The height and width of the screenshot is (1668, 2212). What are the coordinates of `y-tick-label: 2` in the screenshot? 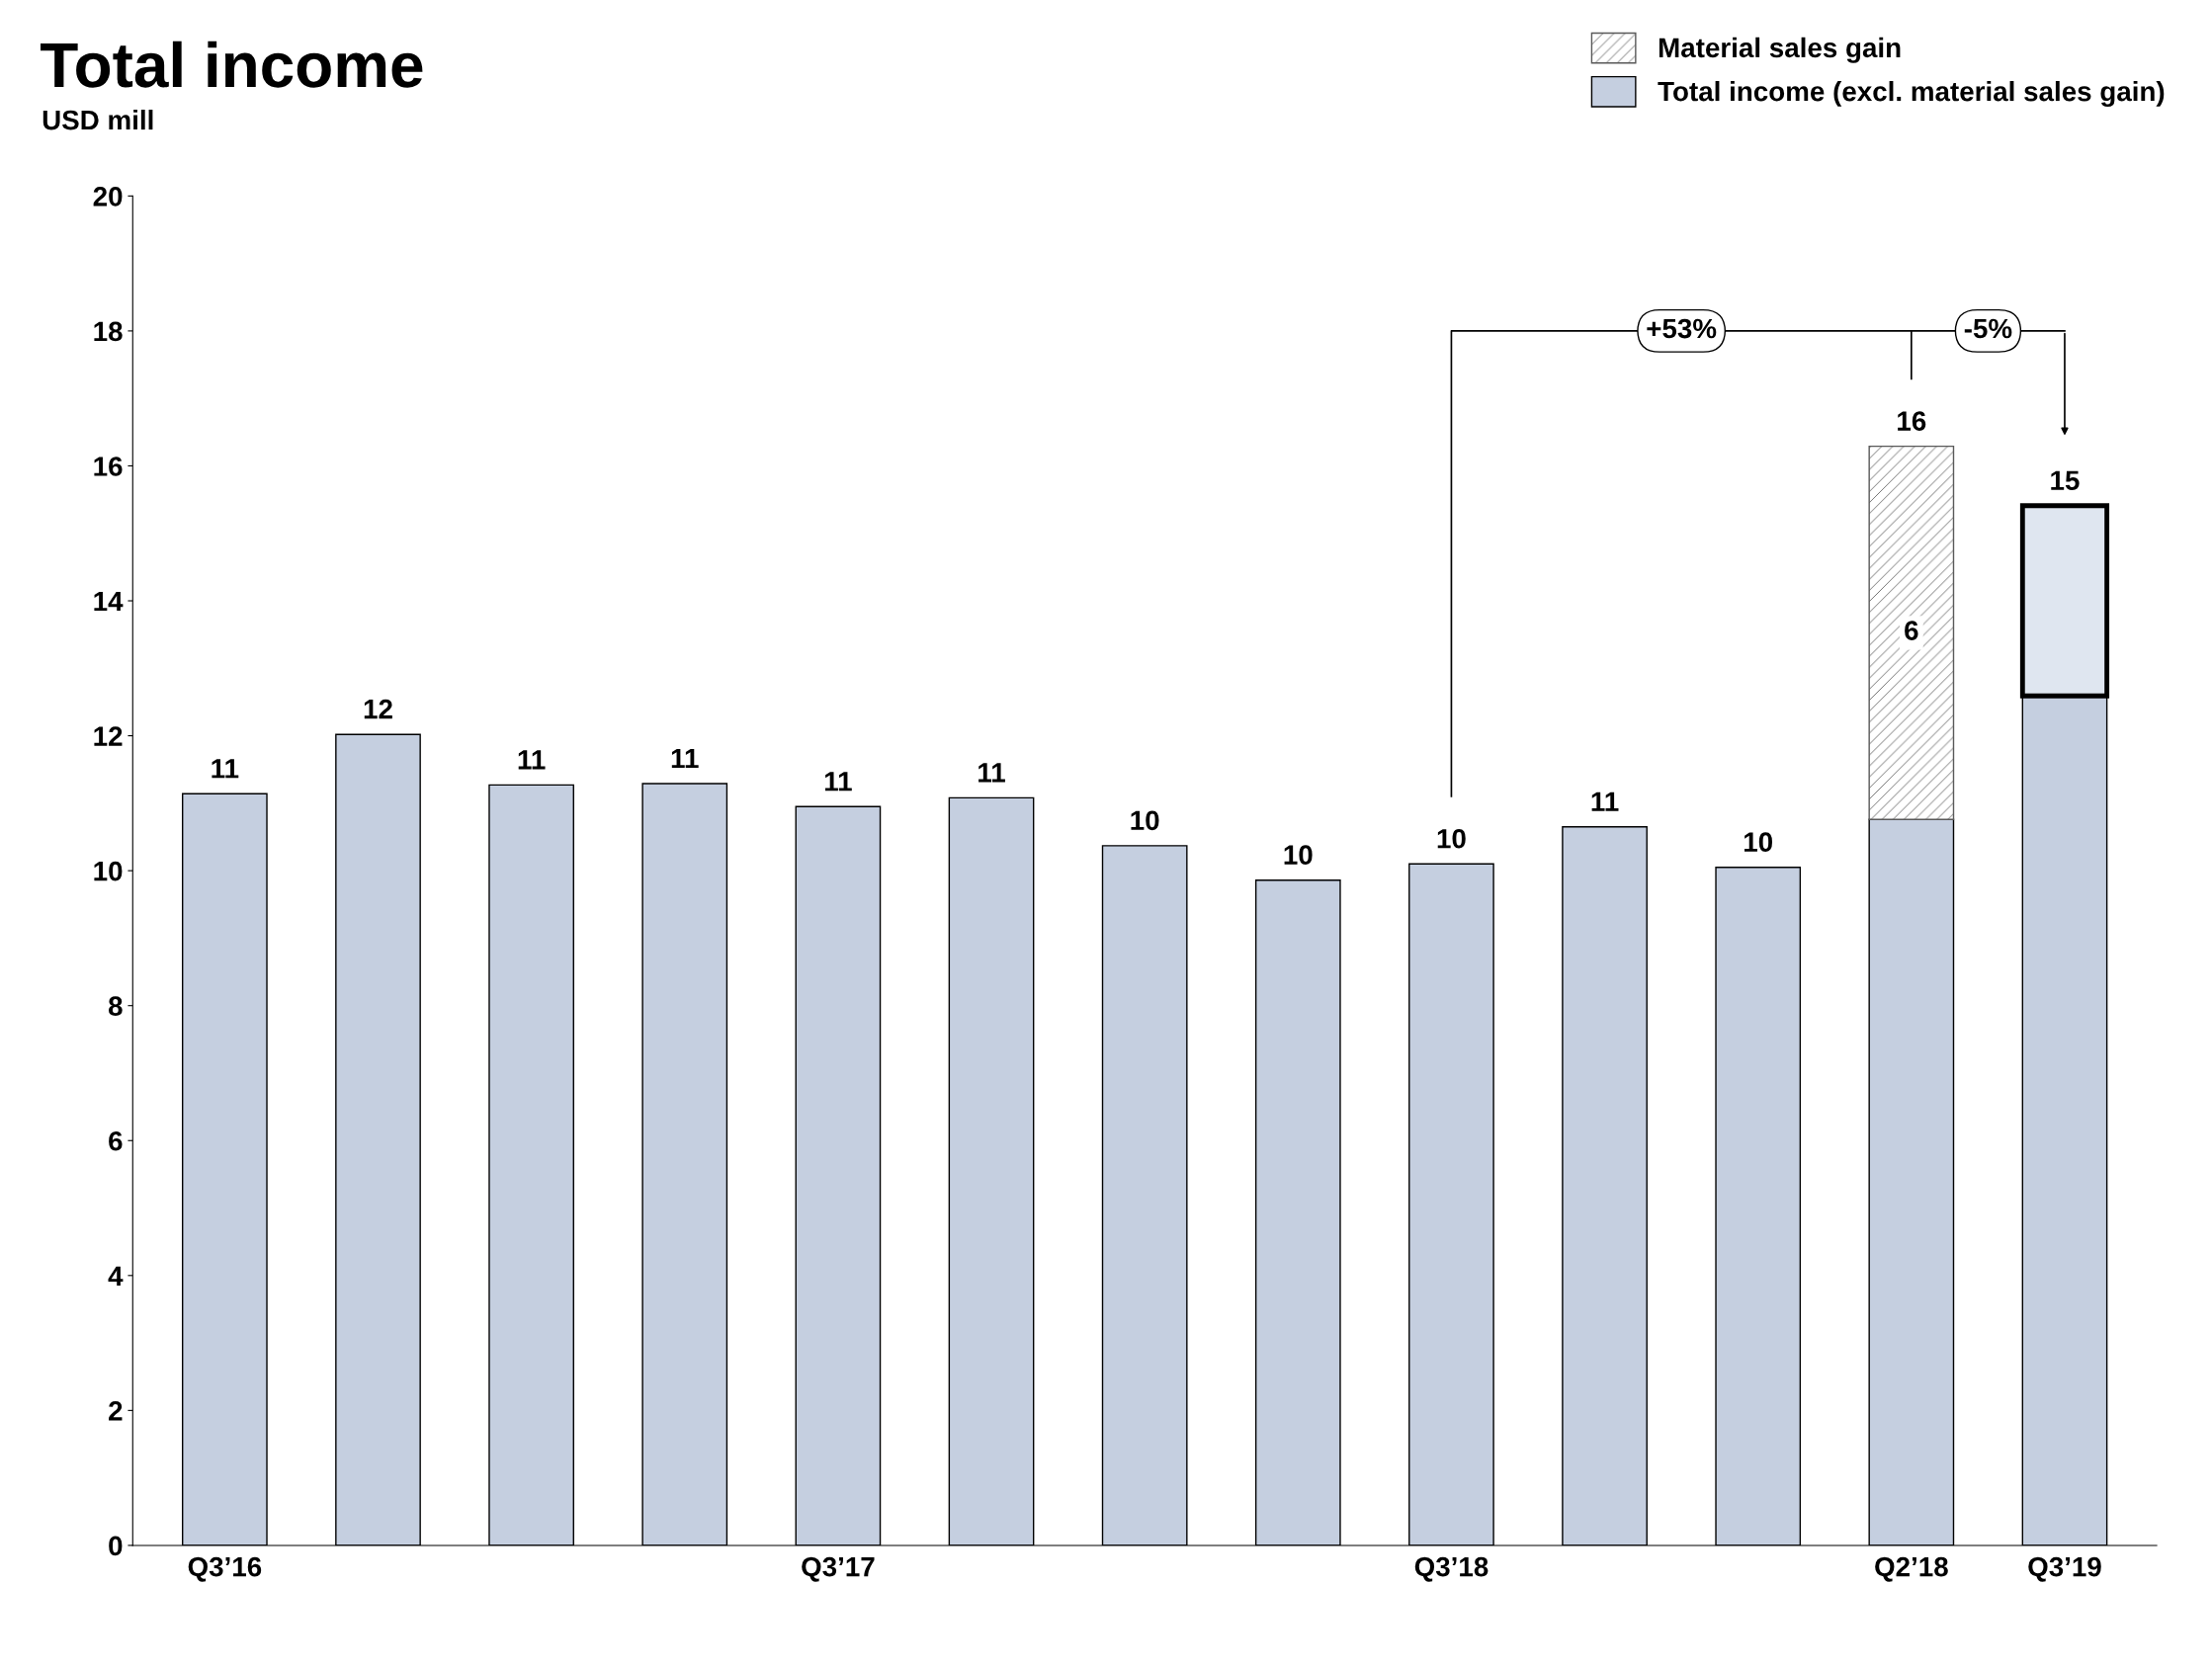 It's located at (116, 1411).